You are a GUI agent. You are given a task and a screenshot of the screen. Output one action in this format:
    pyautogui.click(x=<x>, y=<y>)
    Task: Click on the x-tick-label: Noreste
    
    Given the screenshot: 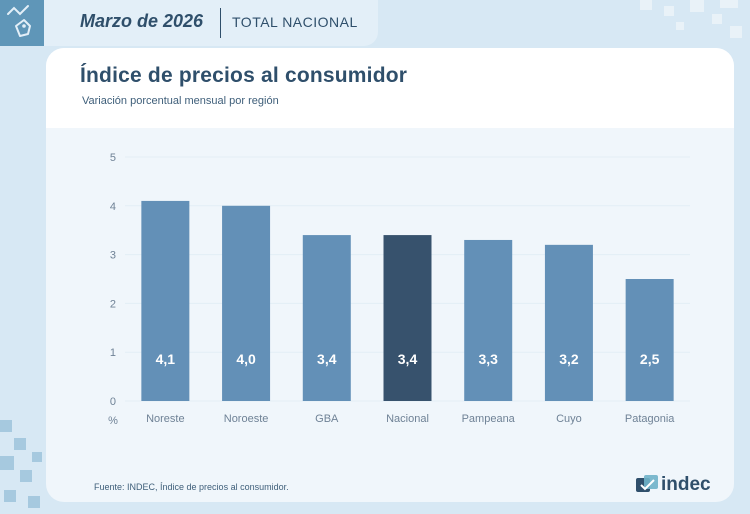 What is the action you would take?
    pyautogui.click(x=165, y=419)
    